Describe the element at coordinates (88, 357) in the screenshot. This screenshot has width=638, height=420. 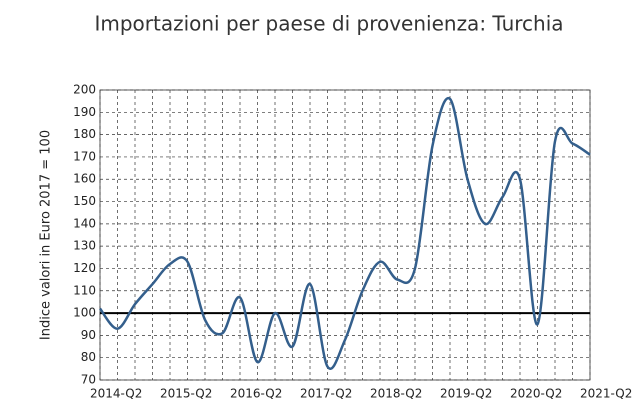
I see `y-tick-label: 80` at that location.